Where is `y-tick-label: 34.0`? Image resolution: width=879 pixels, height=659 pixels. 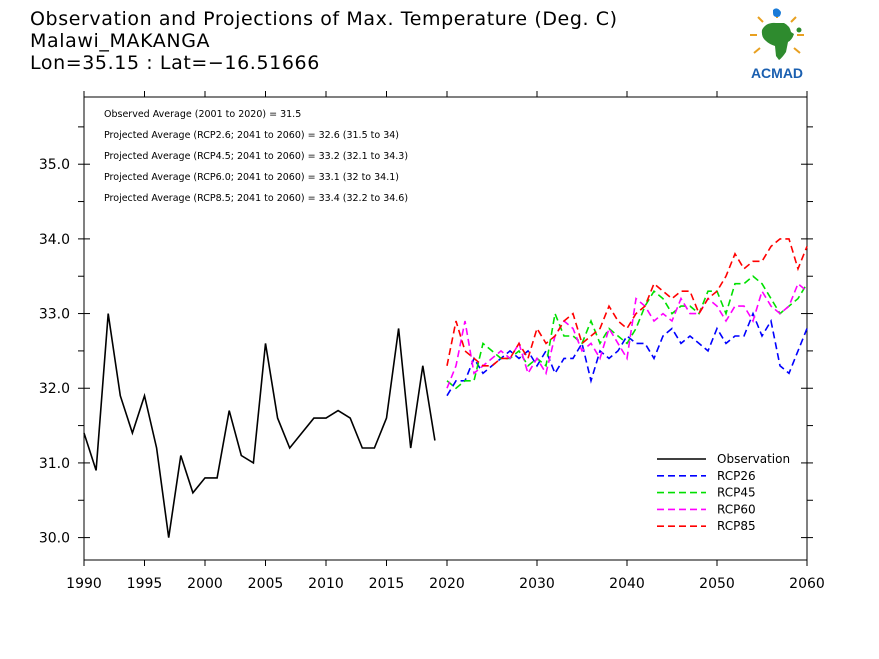
y-tick-label: 34.0 is located at coordinates (54, 240).